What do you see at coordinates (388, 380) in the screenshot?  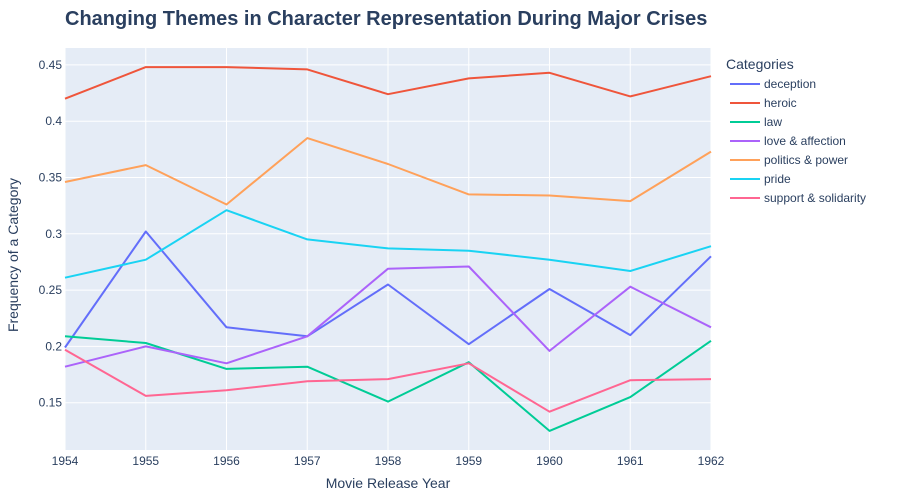 I see `series-line-support-solidarity` at bounding box center [388, 380].